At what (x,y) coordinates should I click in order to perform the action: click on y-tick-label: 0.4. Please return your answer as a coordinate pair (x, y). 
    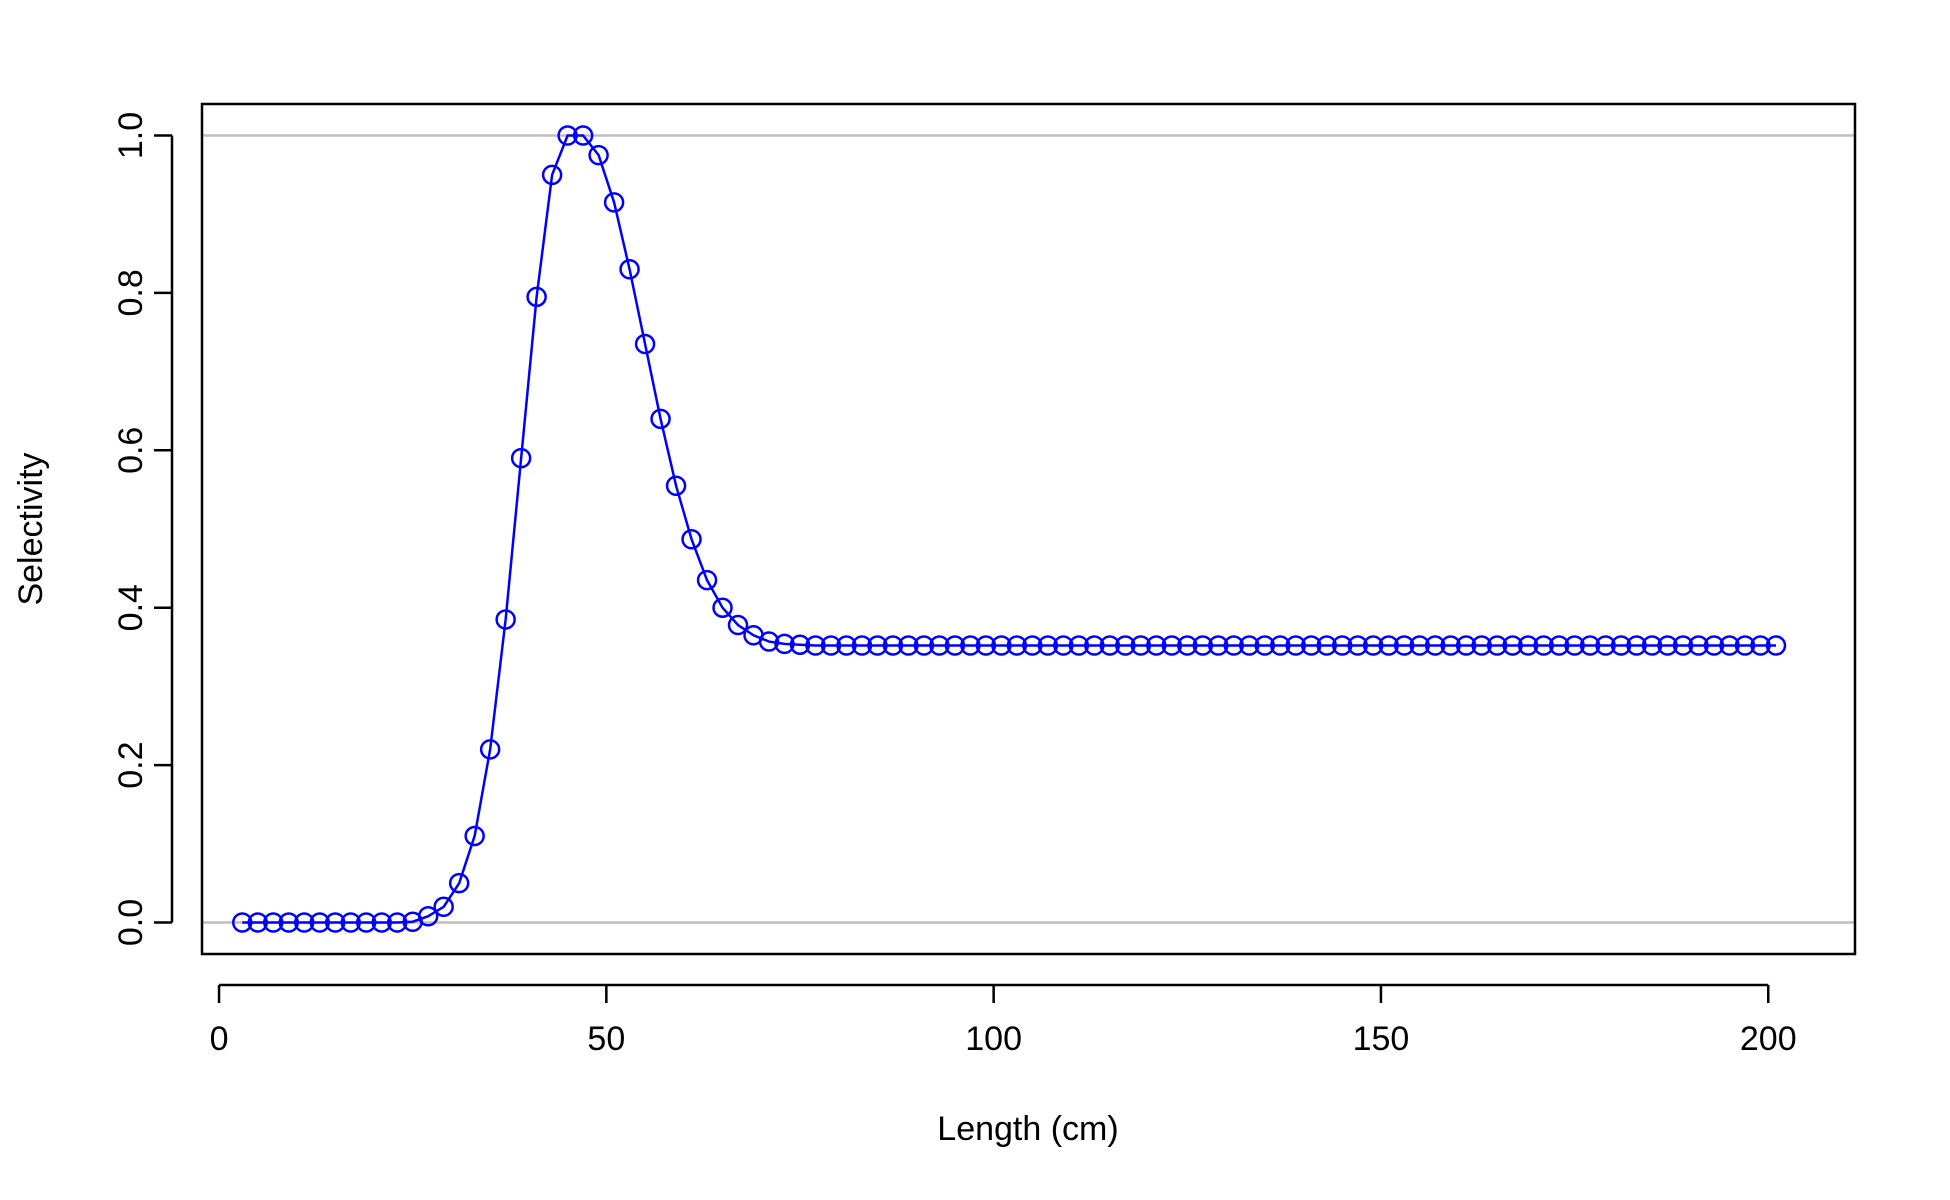
    Looking at the image, I should click on (131, 607).